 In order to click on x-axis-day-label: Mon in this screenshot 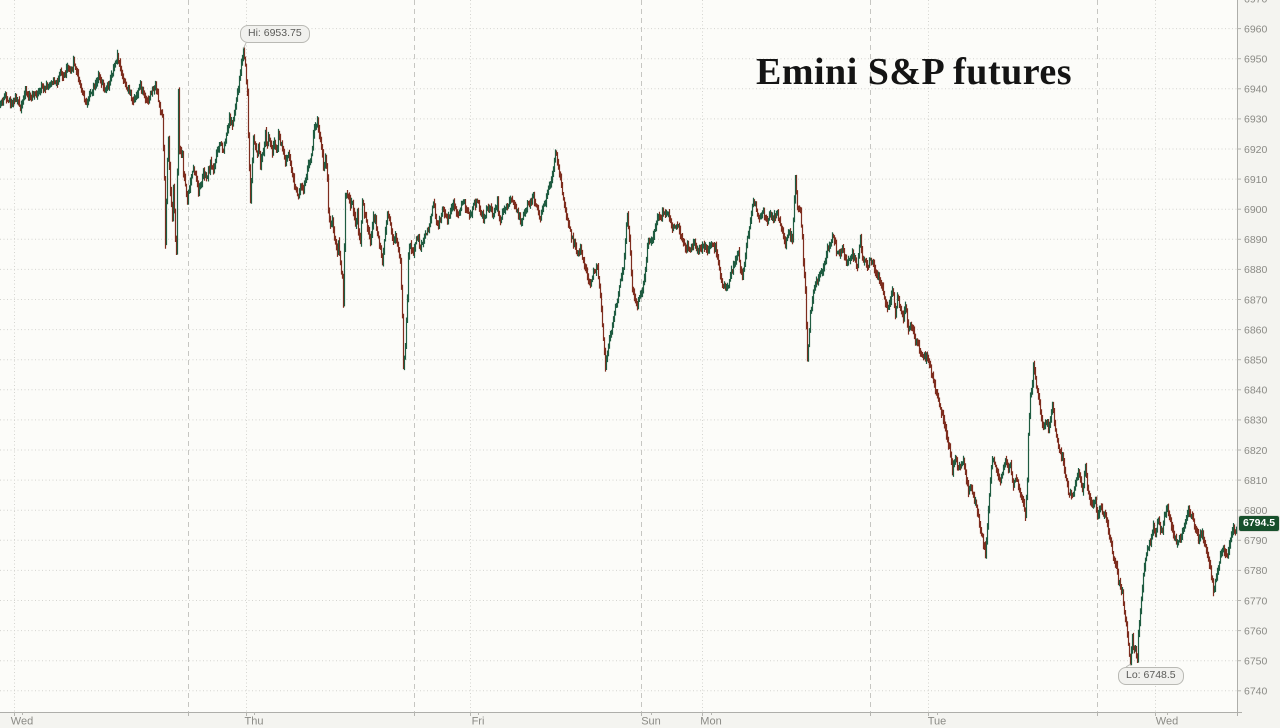, I will do `click(710, 722)`.